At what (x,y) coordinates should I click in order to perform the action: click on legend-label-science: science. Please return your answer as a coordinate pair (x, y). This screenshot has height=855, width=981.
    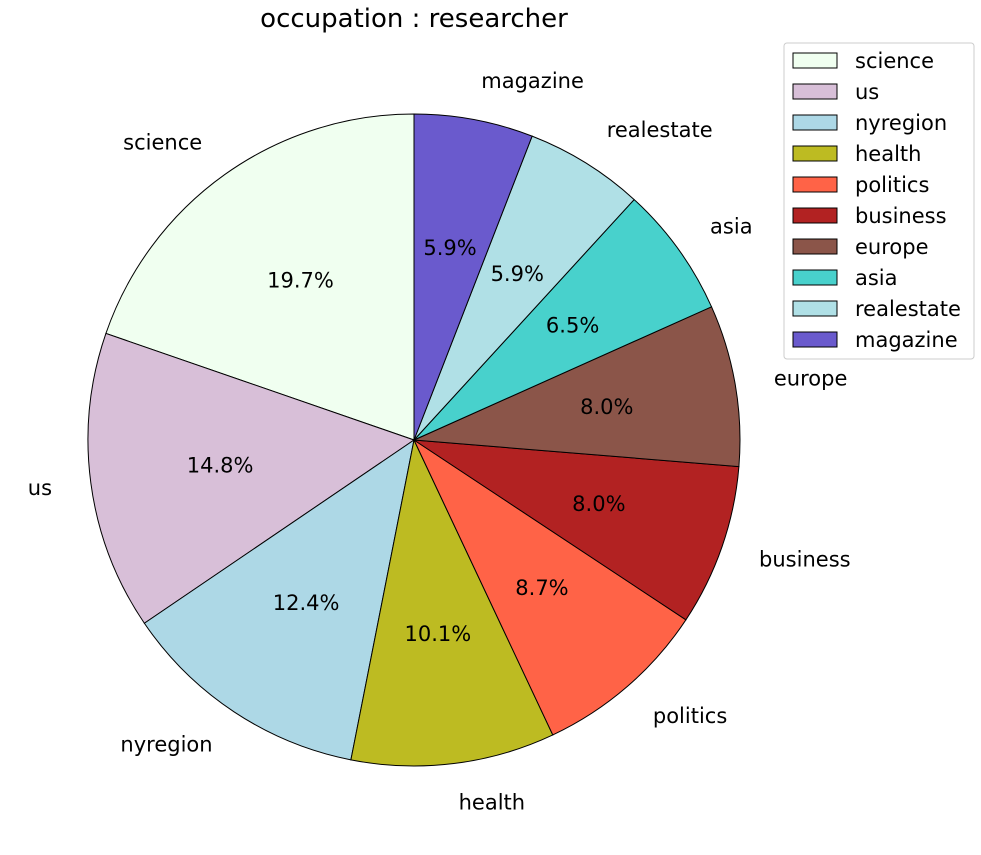
    Looking at the image, I should click on (894, 61).